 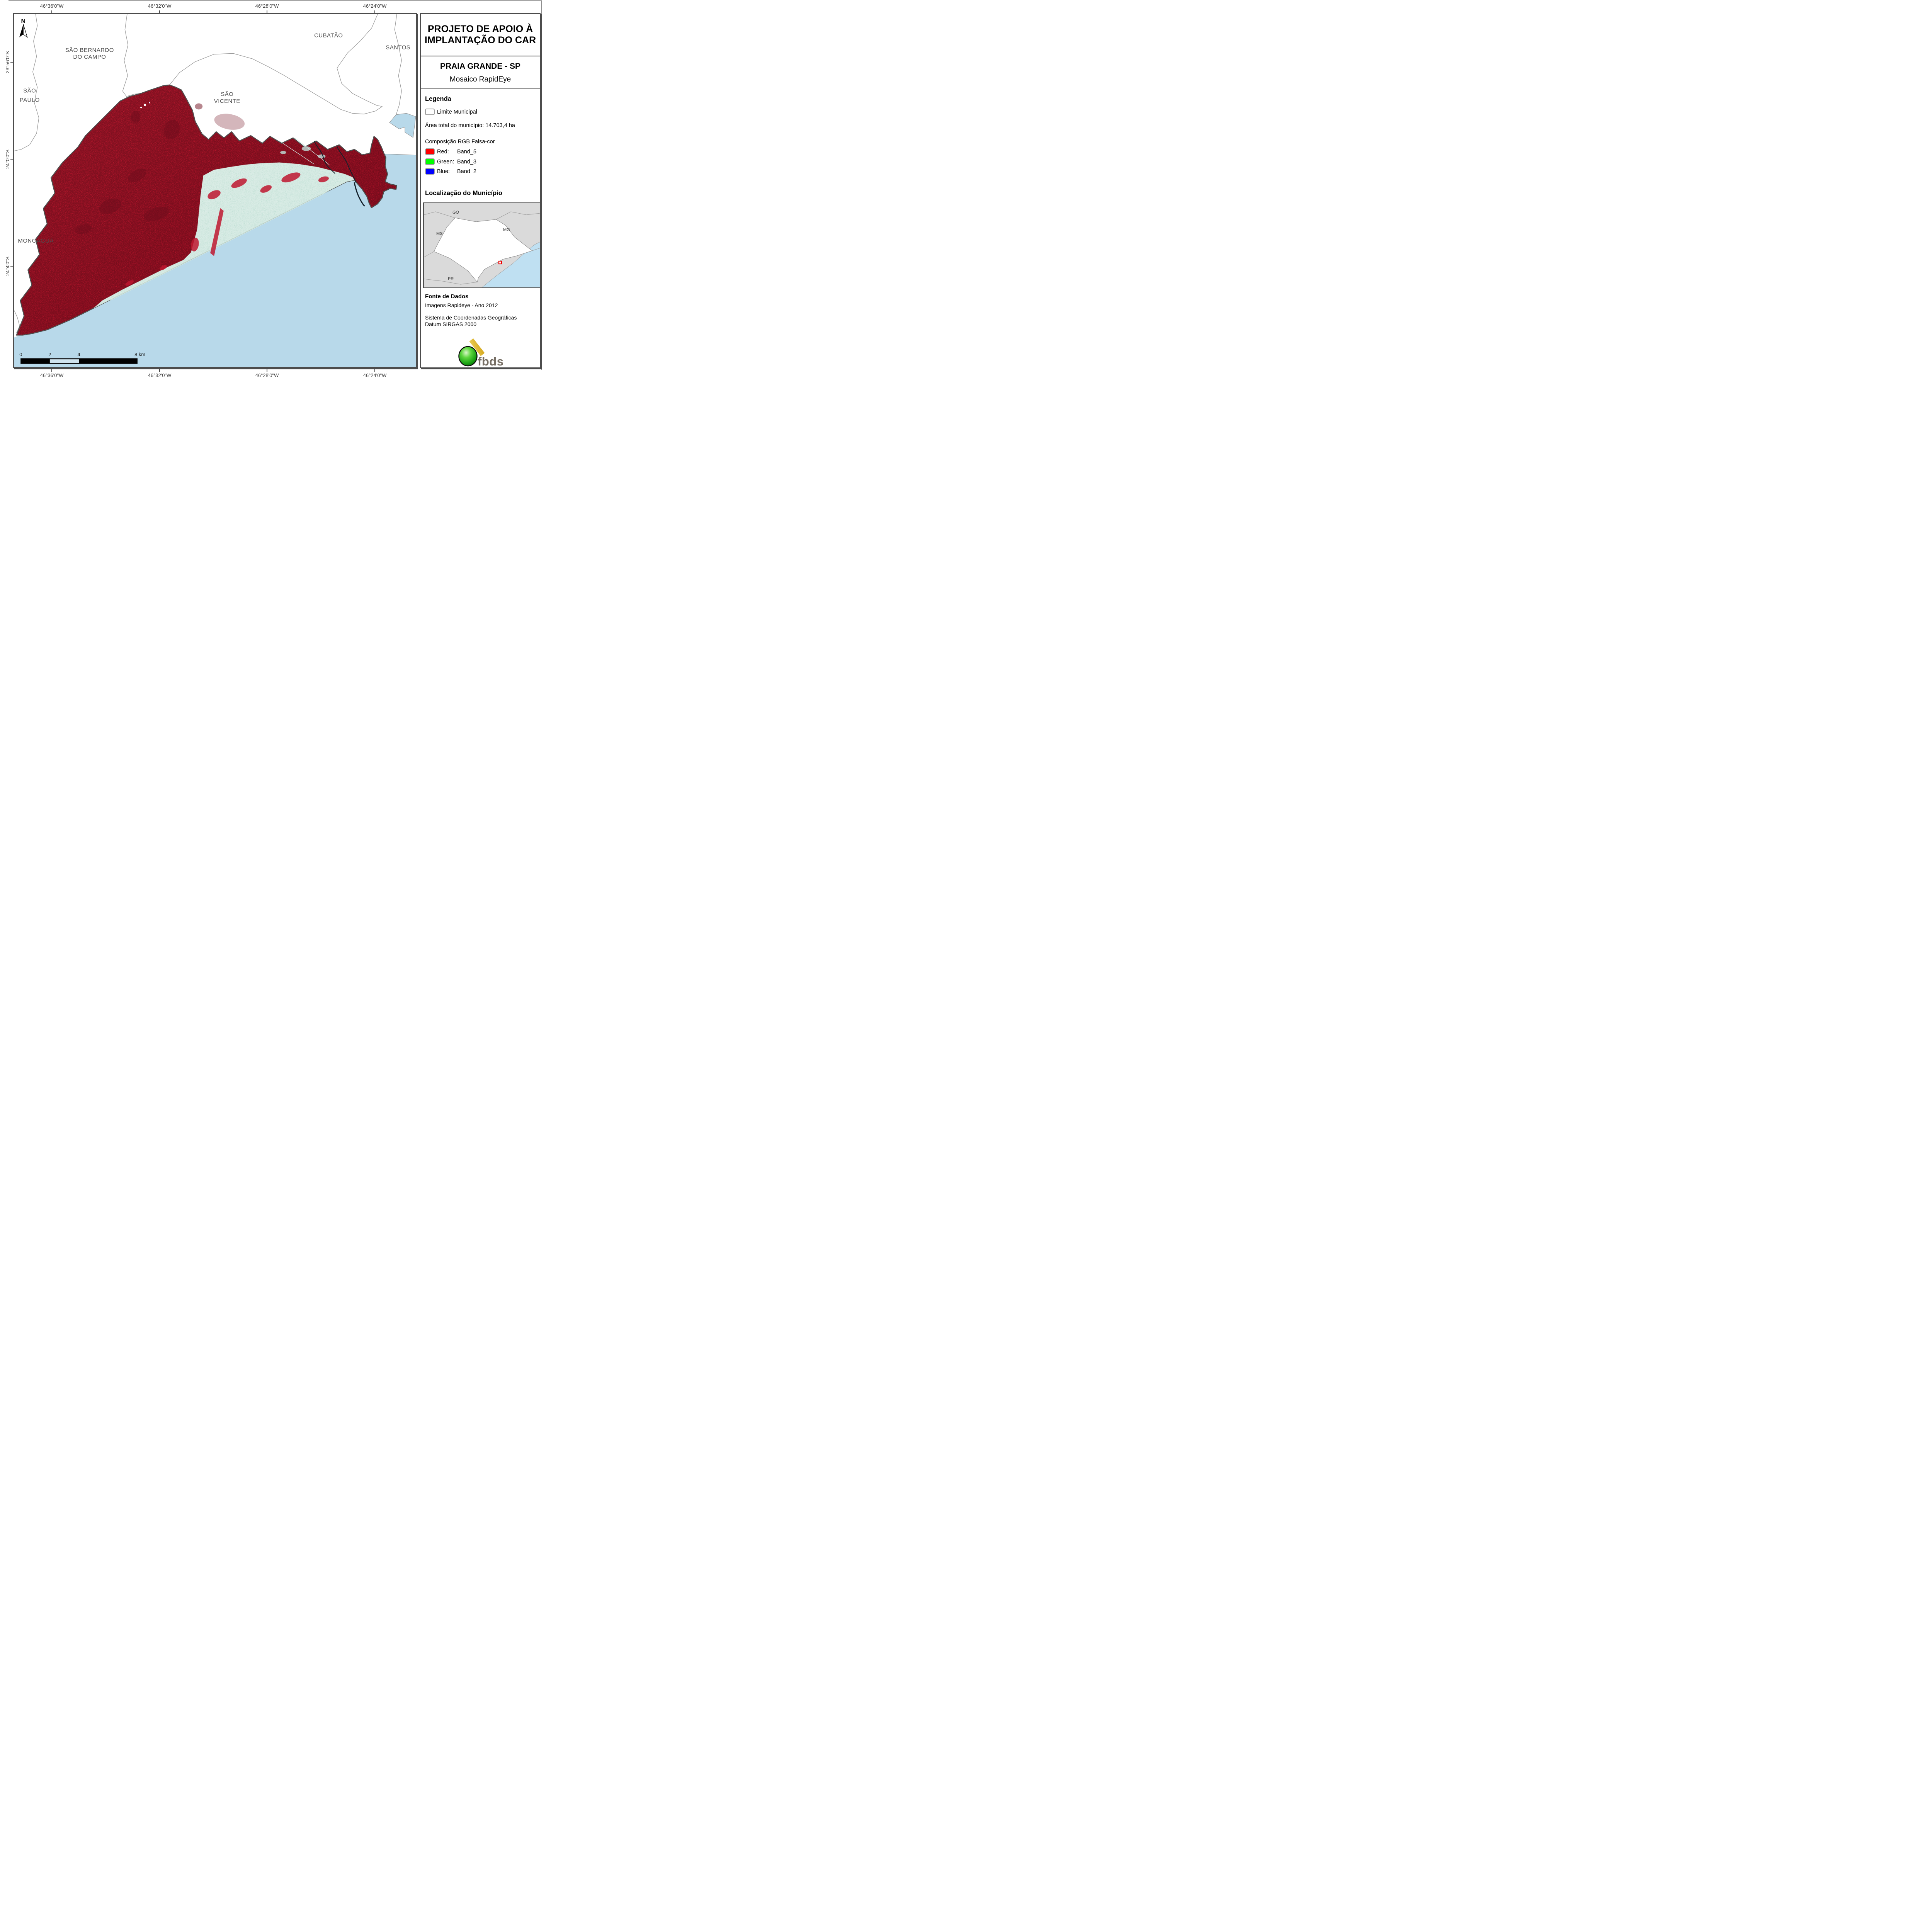 What do you see at coordinates (480, 29) in the screenshot?
I see `project-title-line1: PROJETO DE APOIO À` at bounding box center [480, 29].